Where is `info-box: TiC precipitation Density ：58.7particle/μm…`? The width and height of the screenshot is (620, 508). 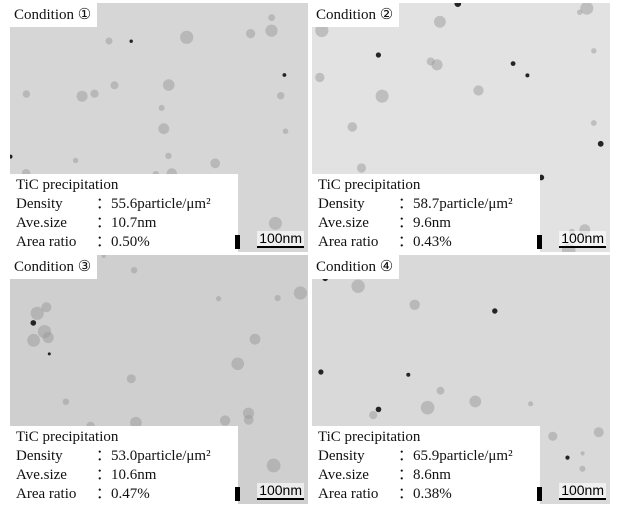 info-box: TiC precipitation Density ：58.7particle/μm… is located at coordinates (426, 213).